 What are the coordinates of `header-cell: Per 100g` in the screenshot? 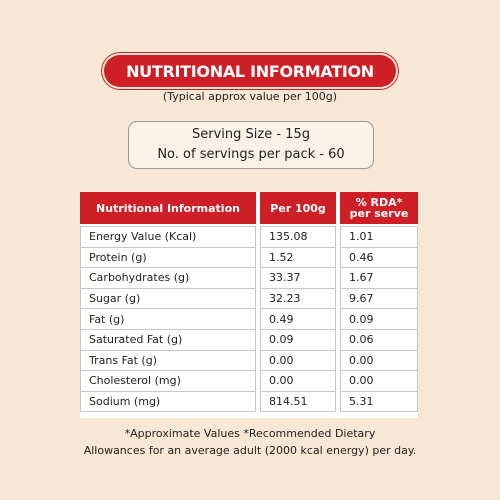 It's located at (298, 208).